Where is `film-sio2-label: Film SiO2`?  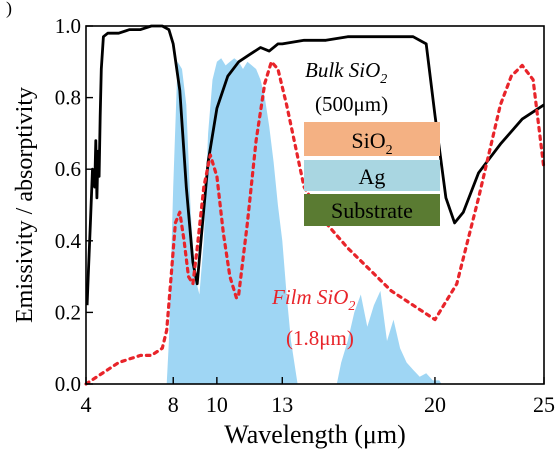
film-sio2-label: Film SiO2 is located at coordinates (313, 299).